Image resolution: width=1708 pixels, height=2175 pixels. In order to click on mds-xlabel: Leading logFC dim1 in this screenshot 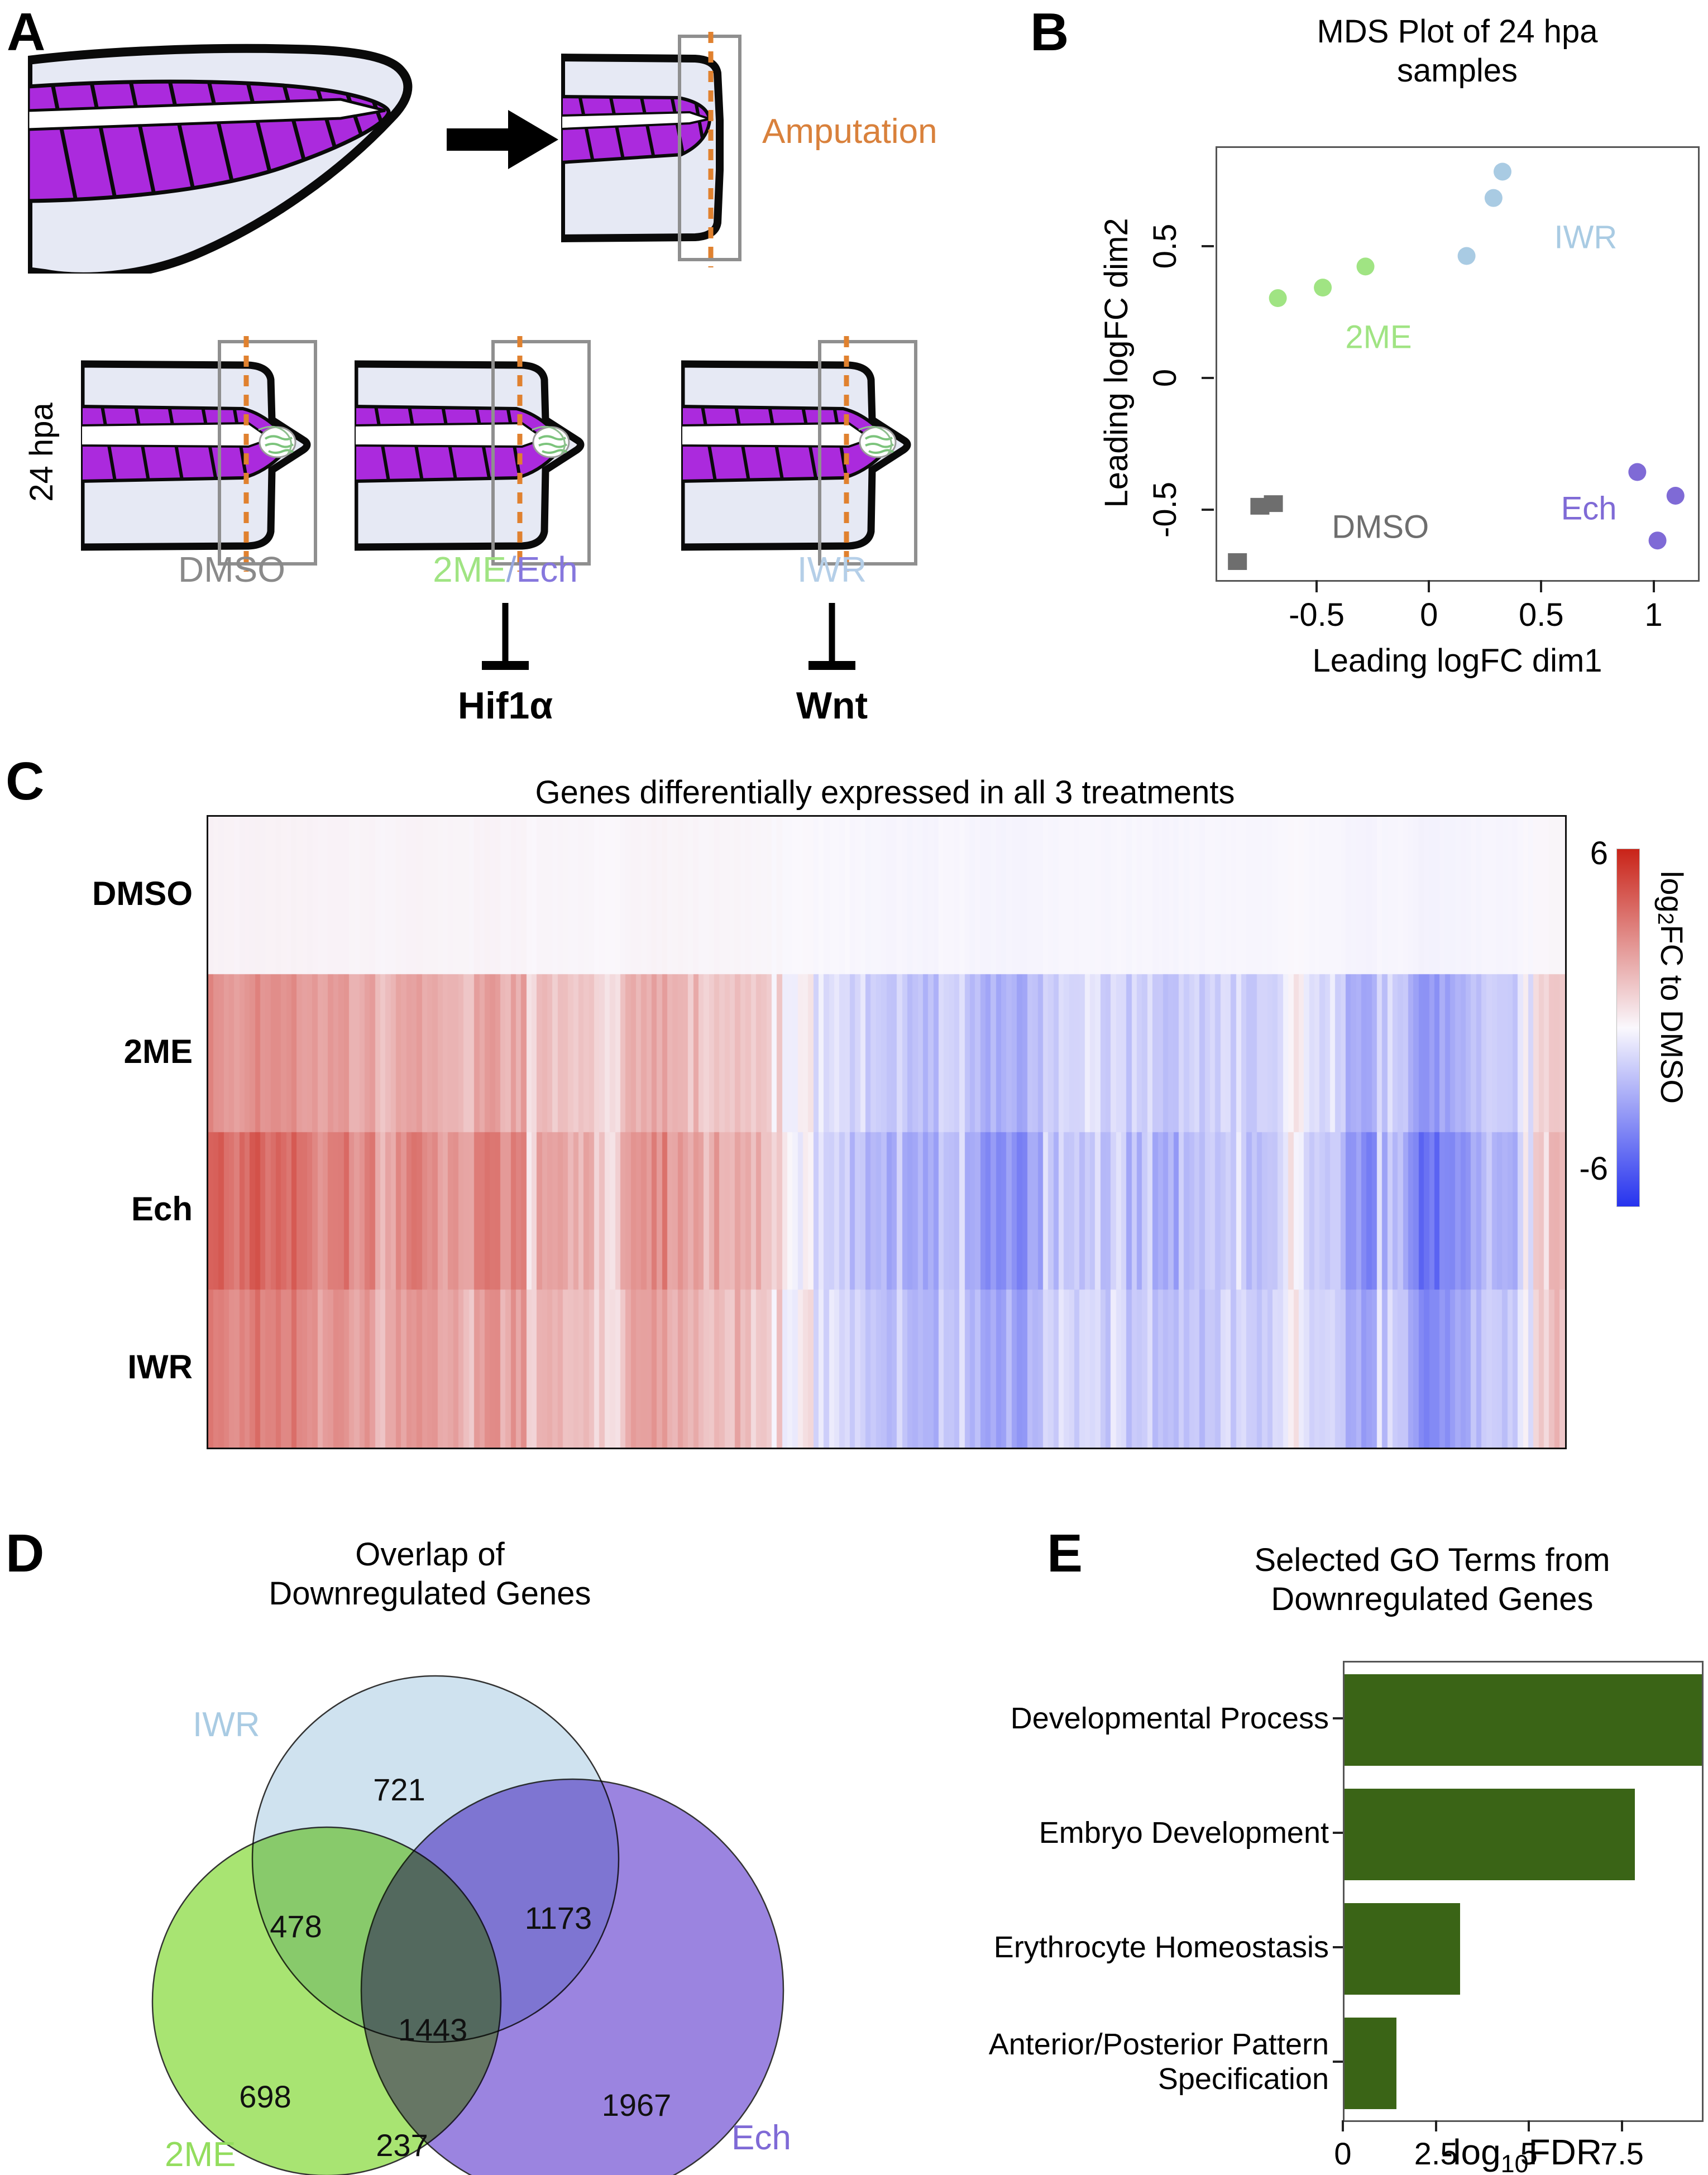, I will do `click(1457, 661)`.